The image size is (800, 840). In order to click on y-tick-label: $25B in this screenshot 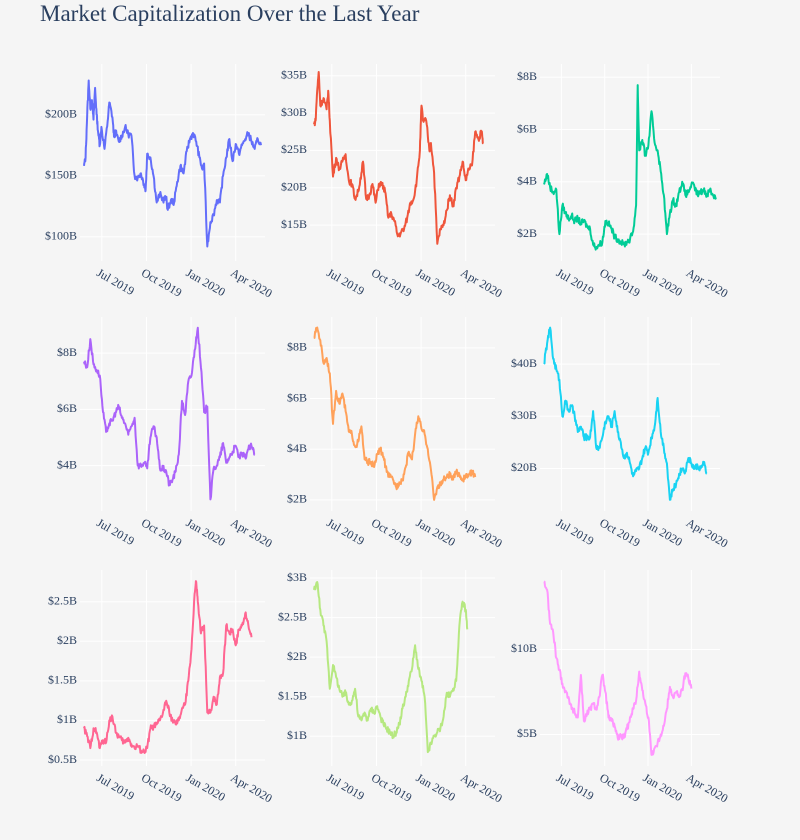, I will do `click(294, 149)`.